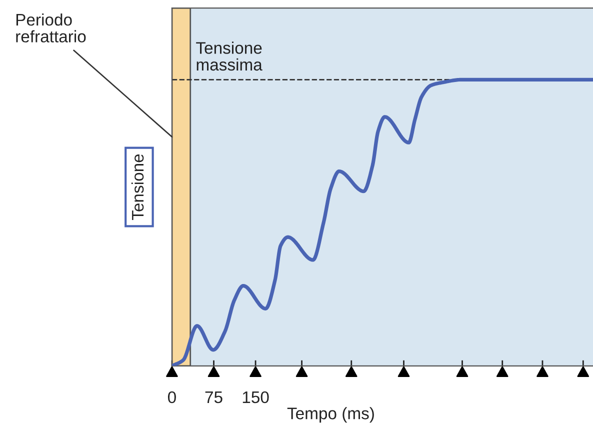 Image resolution: width=593 pixels, height=425 pixels. Describe the element at coordinates (255, 397) in the screenshot. I see `x-tick-label: 150` at that location.